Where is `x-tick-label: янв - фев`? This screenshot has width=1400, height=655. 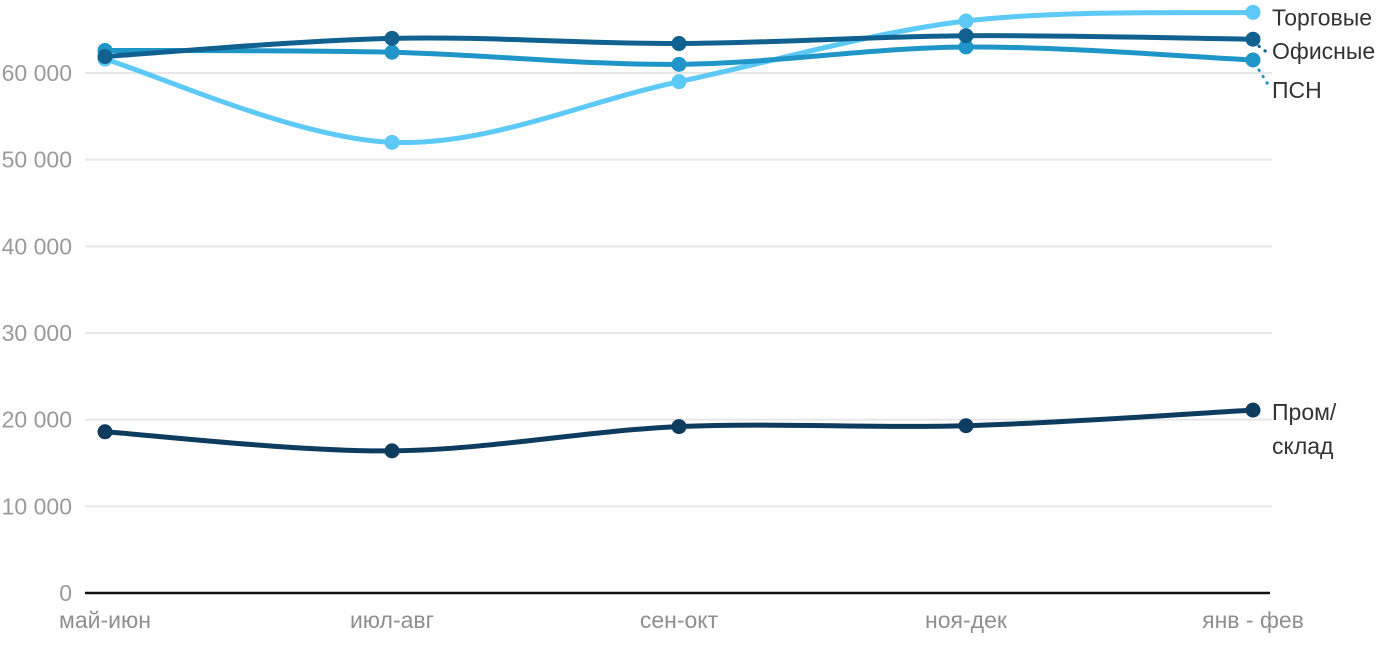
x-tick-label: янв - фев is located at coordinates (1253, 620).